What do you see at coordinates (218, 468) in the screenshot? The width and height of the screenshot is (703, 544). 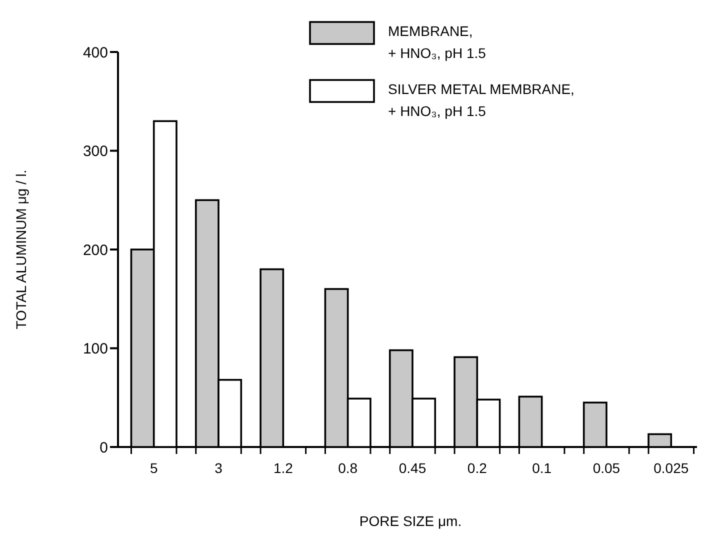 I see `x-tick-label: 3` at bounding box center [218, 468].